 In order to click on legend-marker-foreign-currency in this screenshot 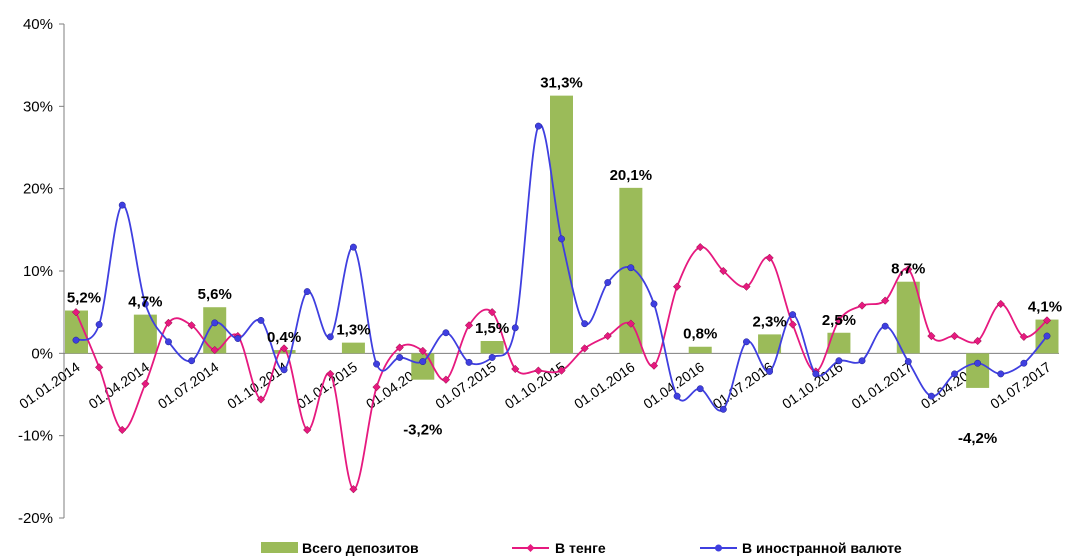, I will do `click(718, 548)`.